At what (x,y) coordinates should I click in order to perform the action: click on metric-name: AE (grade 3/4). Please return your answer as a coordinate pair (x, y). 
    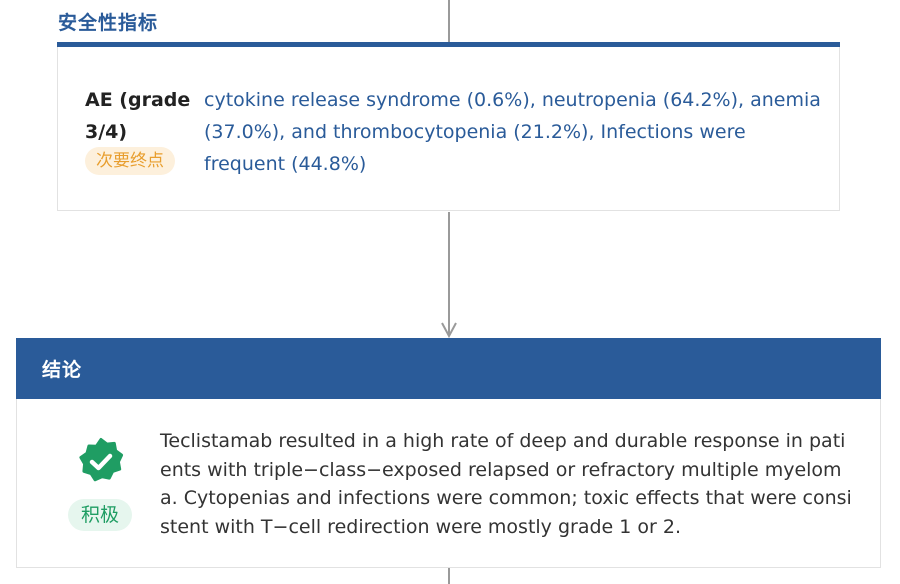
    Looking at the image, I should click on (138, 116).